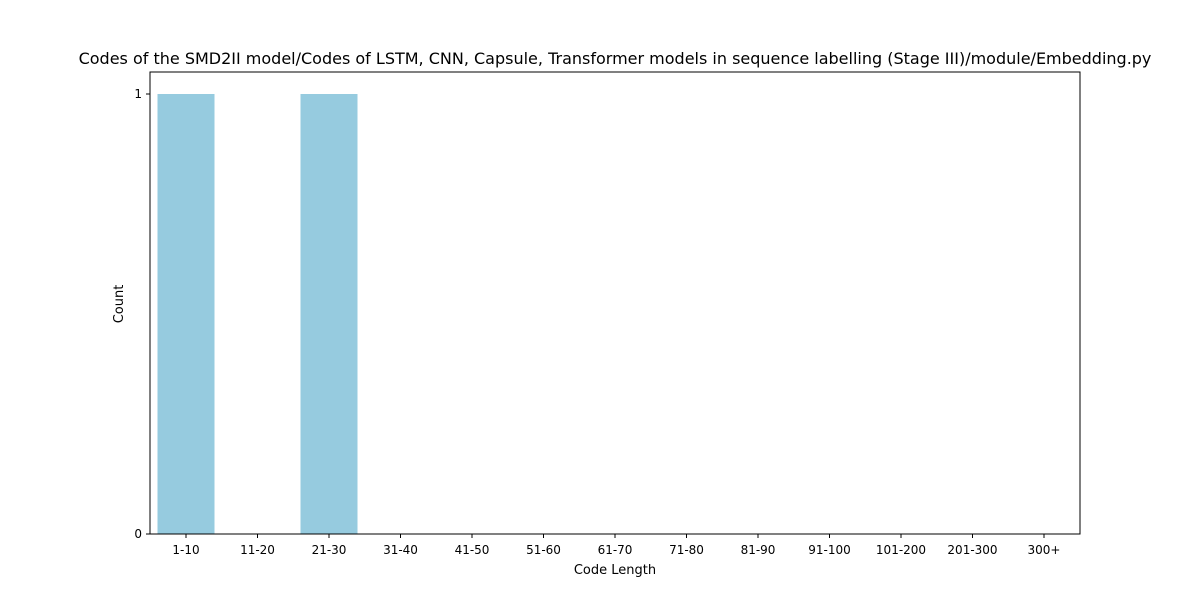 The width and height of the screenshot is (1200, 600). Describe the element at coordinates (257, 550) in the screenshot. I see `x-tick-label: 11-20` at that location.